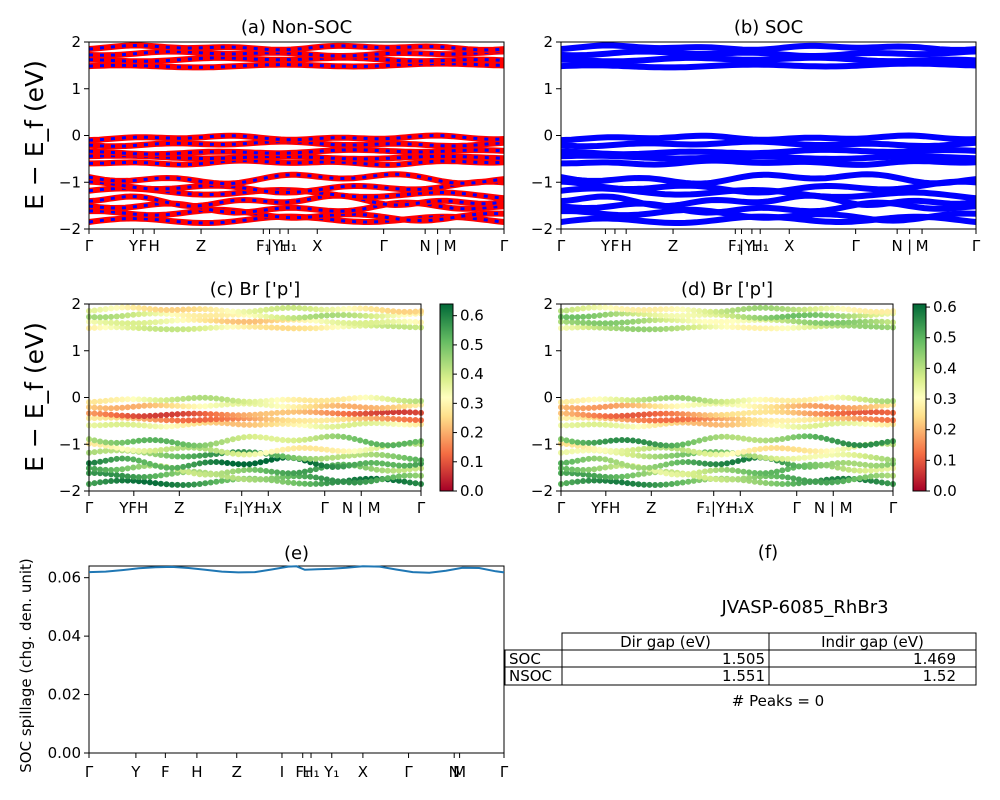 This screenshot has height=800, width=1000. I want to click on x-tick-label: F₁, so click(302, 772).